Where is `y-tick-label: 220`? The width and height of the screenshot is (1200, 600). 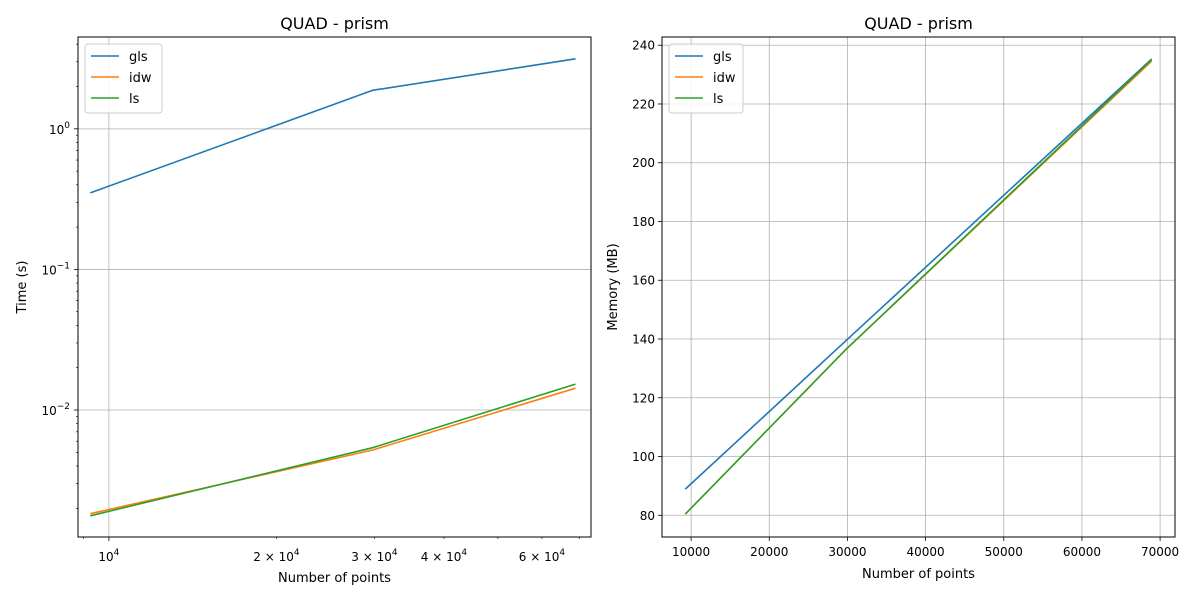 y-tick-label: 220 is located at coordinates (643, 104).